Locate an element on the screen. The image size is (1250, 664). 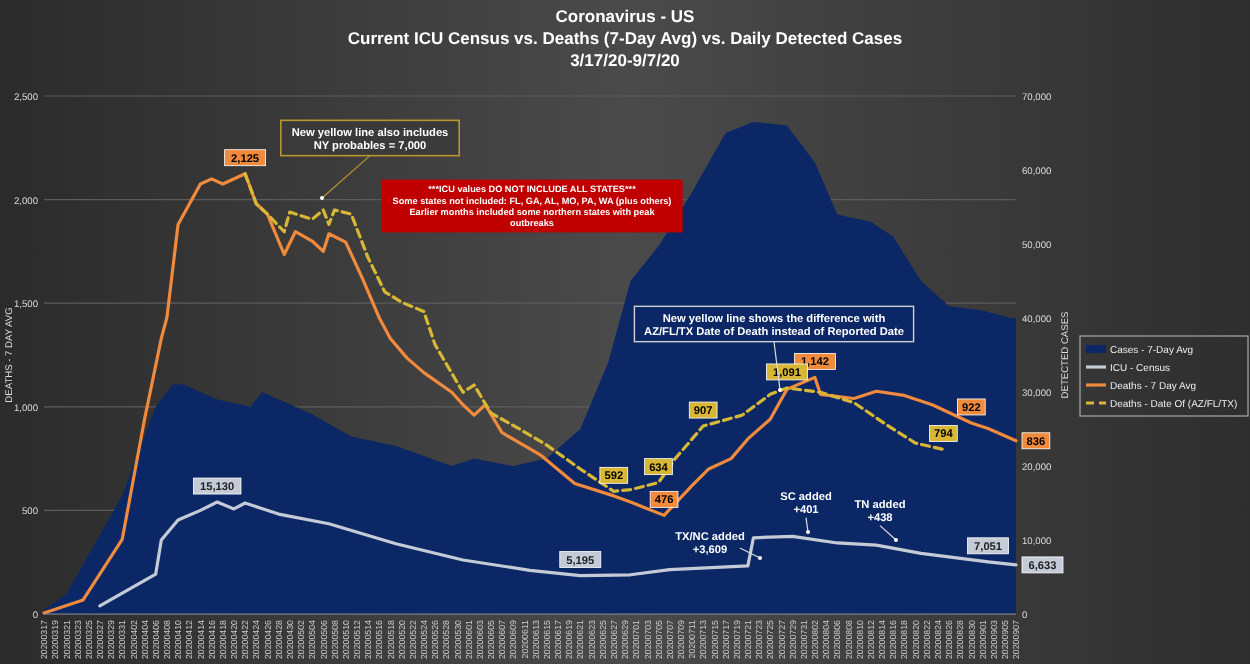
chart-subtitle: Current ICU Census vs. Deaths (7-Day Avg) vs. Daily Detected Cases 3/17/20-9/7/20 is located at coordinates (625, 49).